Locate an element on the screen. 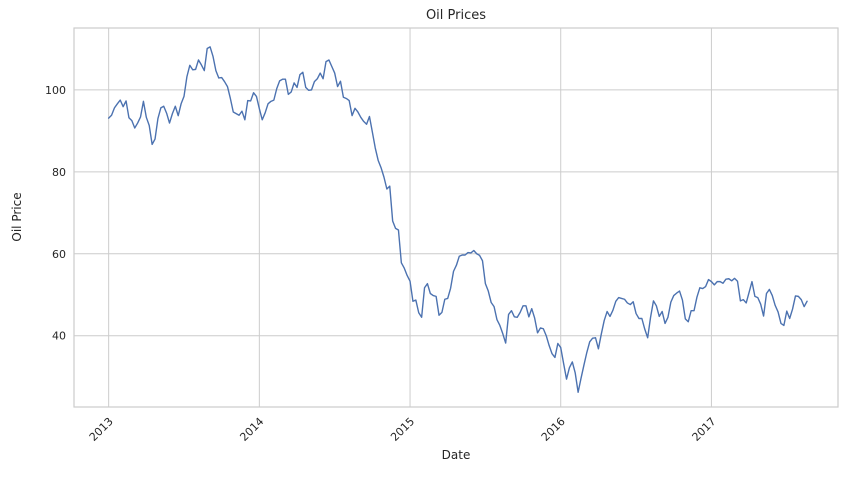 This screenshot has width=860, height=491. x-tick-labels: 2013 2014 2015 2016 2017 is located at coordinates (403, 429).